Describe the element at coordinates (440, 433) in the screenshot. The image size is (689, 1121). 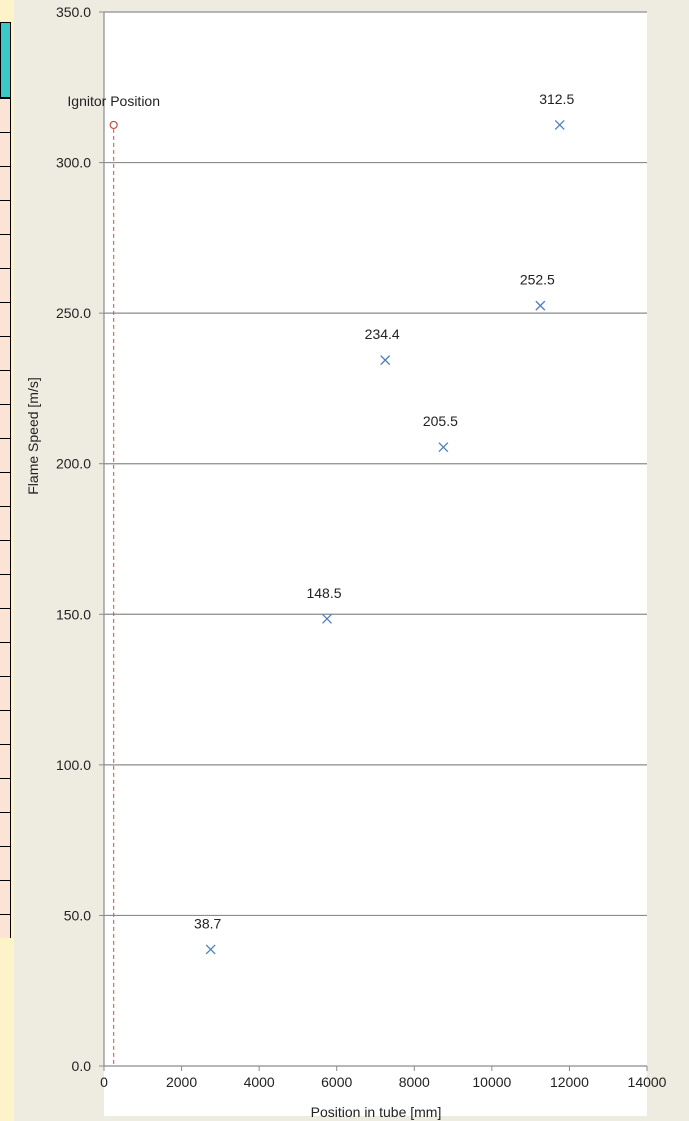
I see `data-point: 205.5` at that location.